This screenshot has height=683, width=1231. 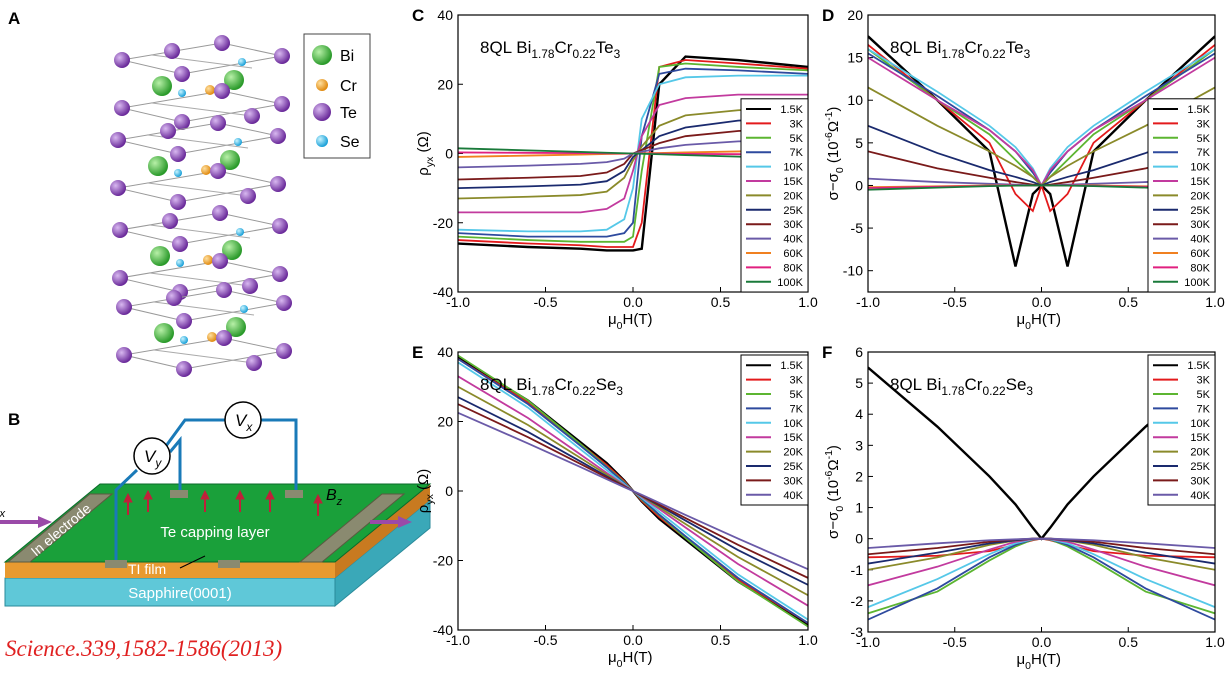 What do you see at coordinates (349, 86) in the screenshot?
I see `atom-label: Cr` at bounding box center [349, 86].